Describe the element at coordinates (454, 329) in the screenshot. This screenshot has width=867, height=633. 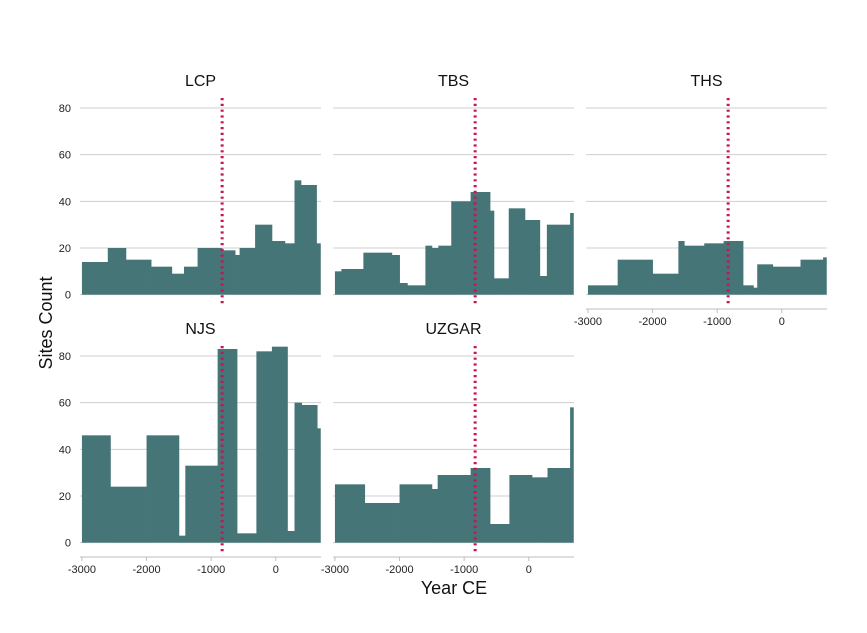
I see `panel-title: UZGAR` at that location.